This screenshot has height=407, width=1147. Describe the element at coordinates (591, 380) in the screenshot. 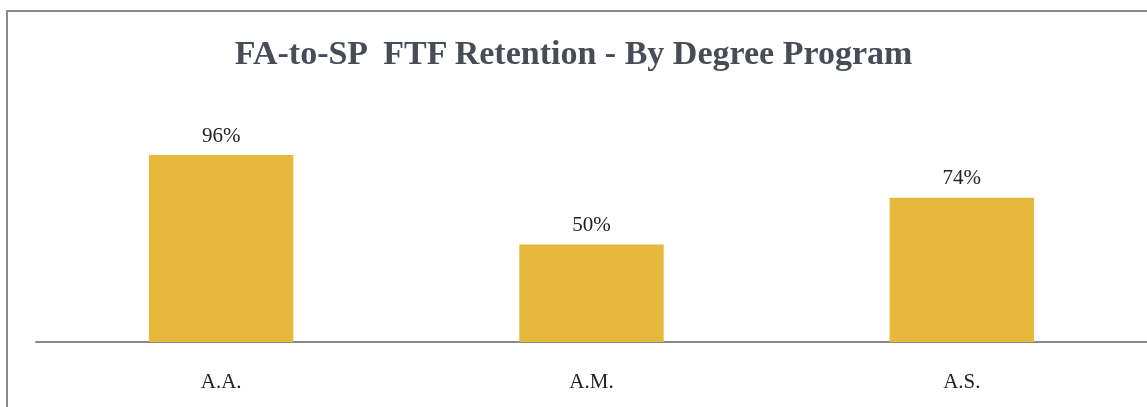

I see `x-tick-label: A.M.` at that location.